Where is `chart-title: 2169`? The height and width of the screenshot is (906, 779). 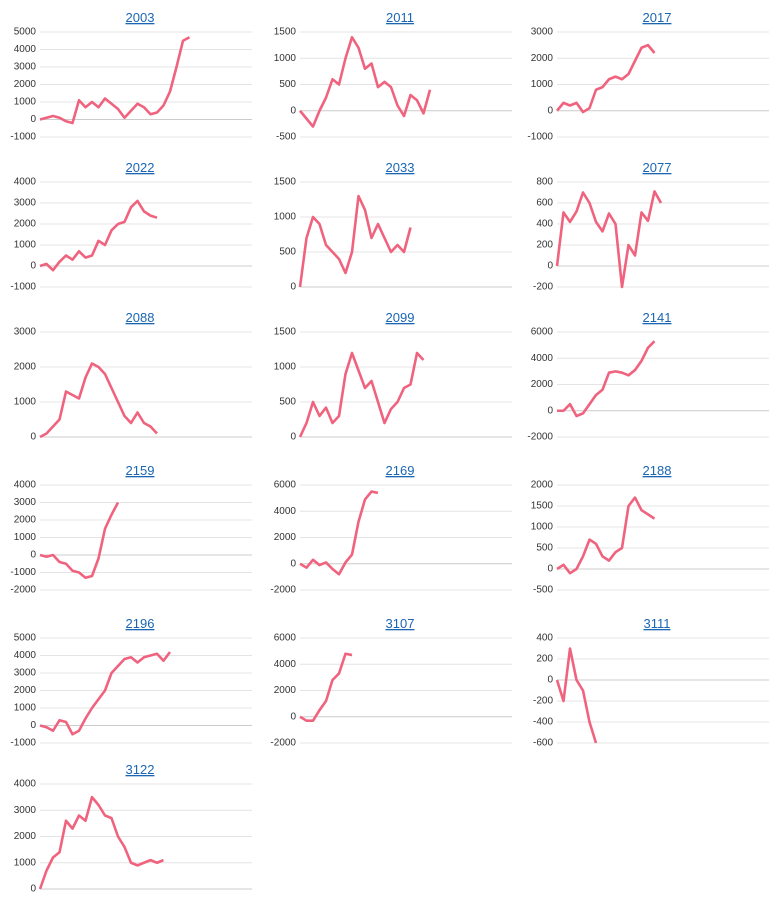 chart-title: 2169 is located at coordinates (400, 470).